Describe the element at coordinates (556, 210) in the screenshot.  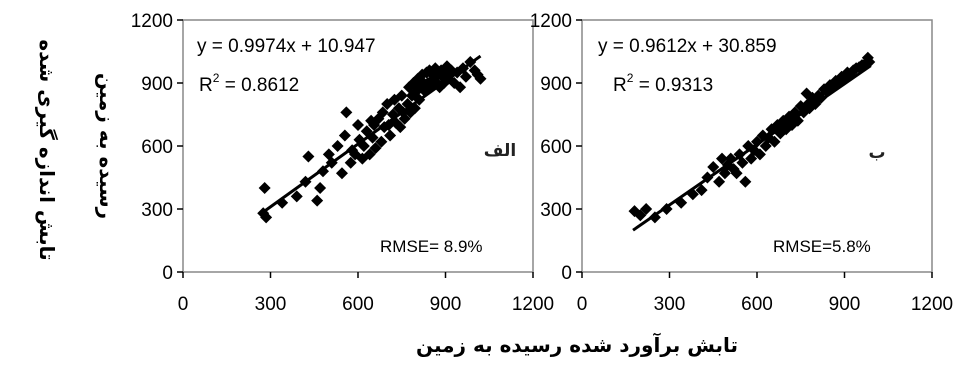
I see `panel-be-y-tick-label: 300` at that location.